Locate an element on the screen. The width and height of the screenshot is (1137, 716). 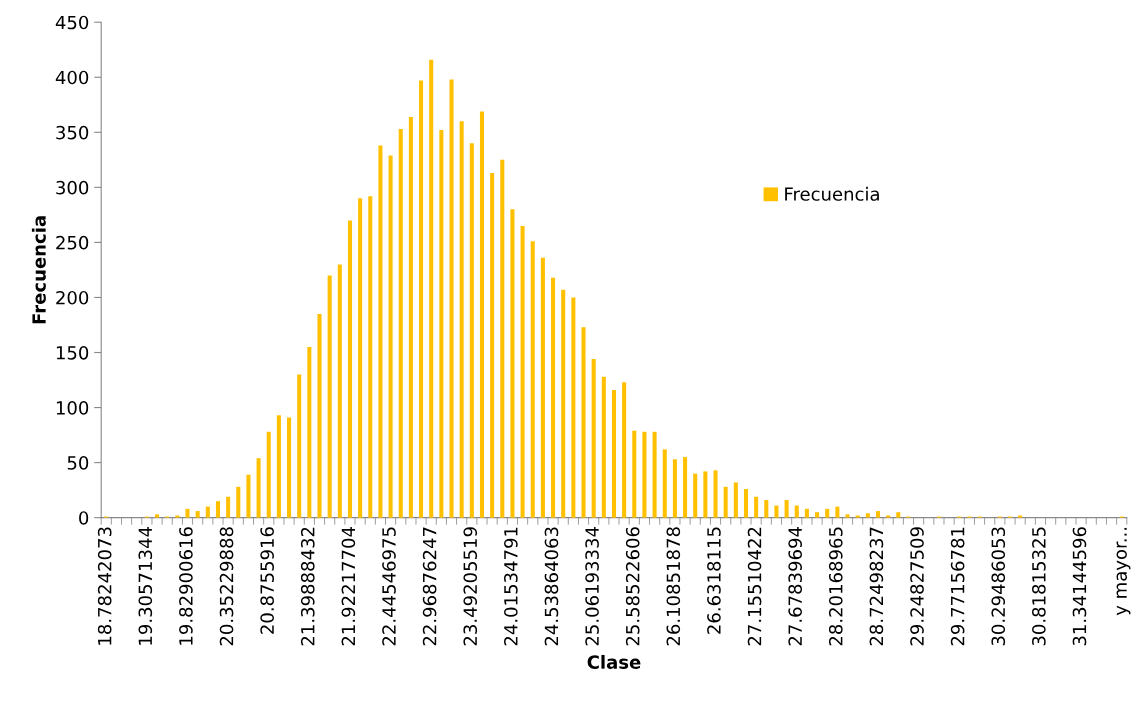
y-tick-label: 50 is located at coordinates (78, 463).